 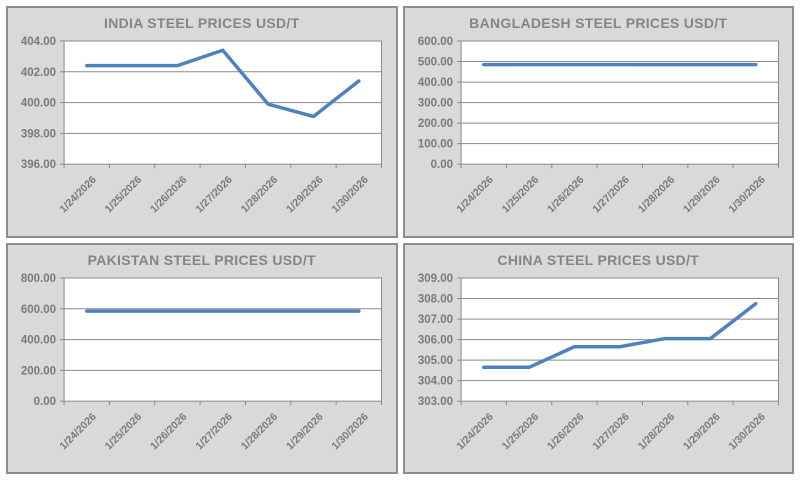 What do you see at coordinates (202, 23) in the screenshot?
I see `chart-title-india: INDIA STEEL PRICES USD/T` at bounding box center [202, 23].